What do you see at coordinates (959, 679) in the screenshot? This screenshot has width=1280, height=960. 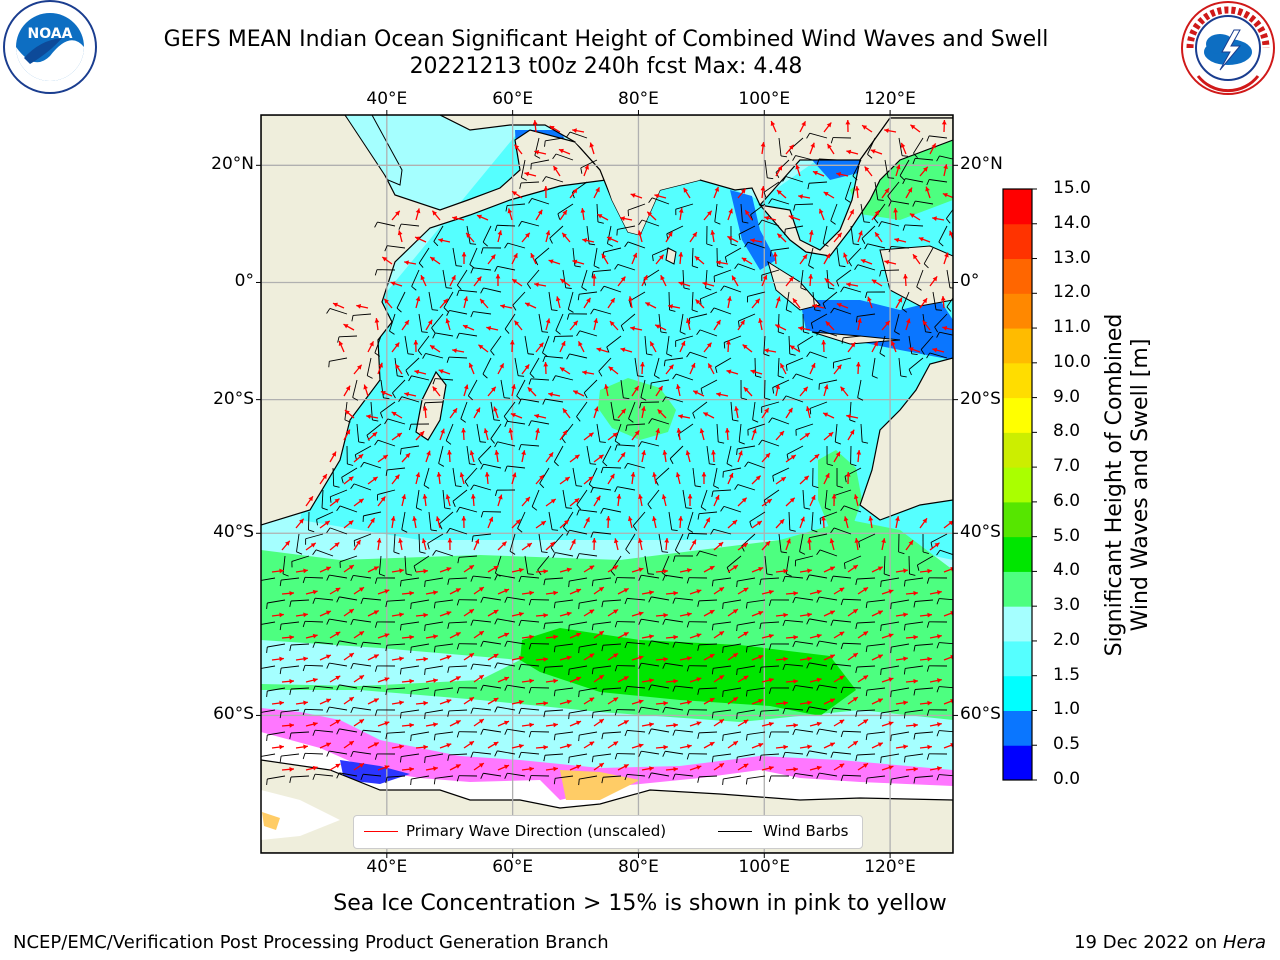 I see `wave-direction-arrow` at bounding box center [959, 679].